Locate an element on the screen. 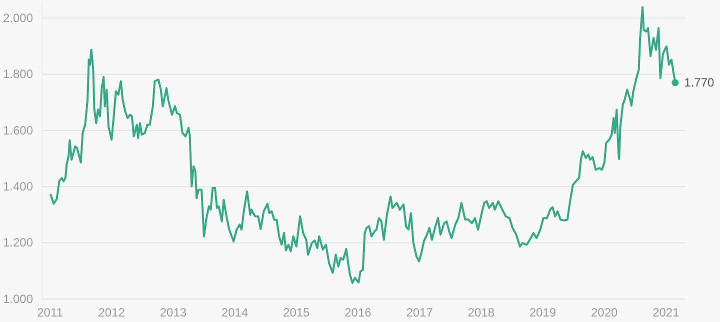  x-tick-label: 2011 is located at coordinates (50, 313).